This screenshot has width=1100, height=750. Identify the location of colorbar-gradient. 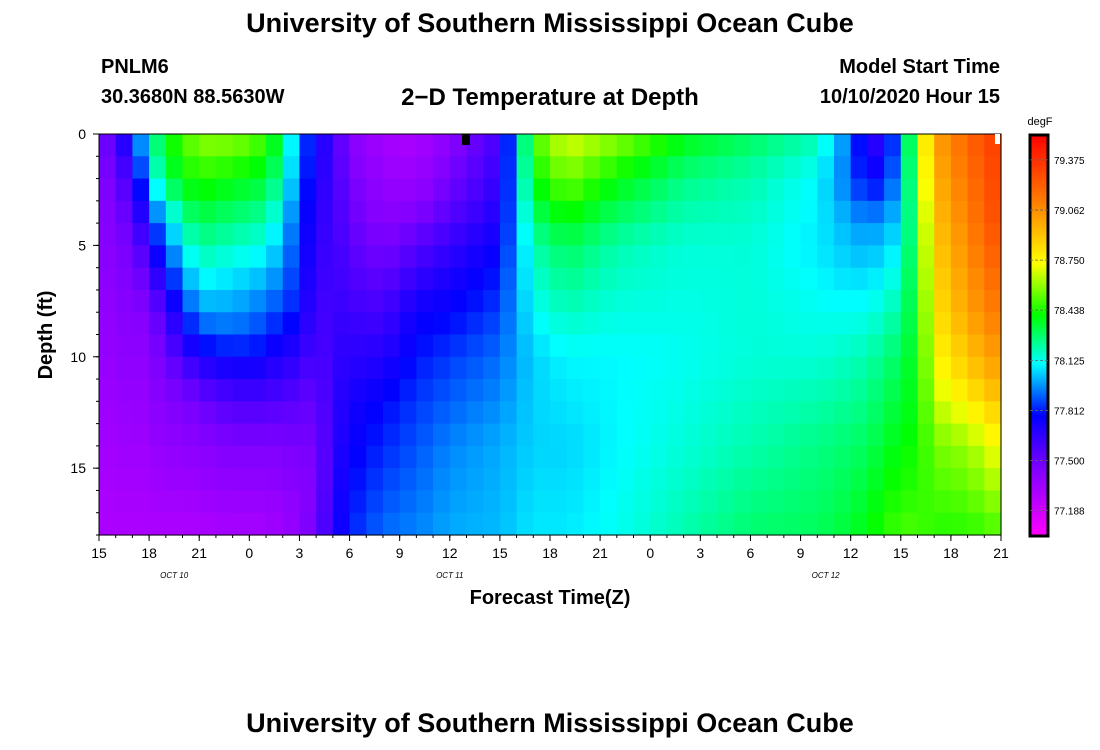
(1039, 335).